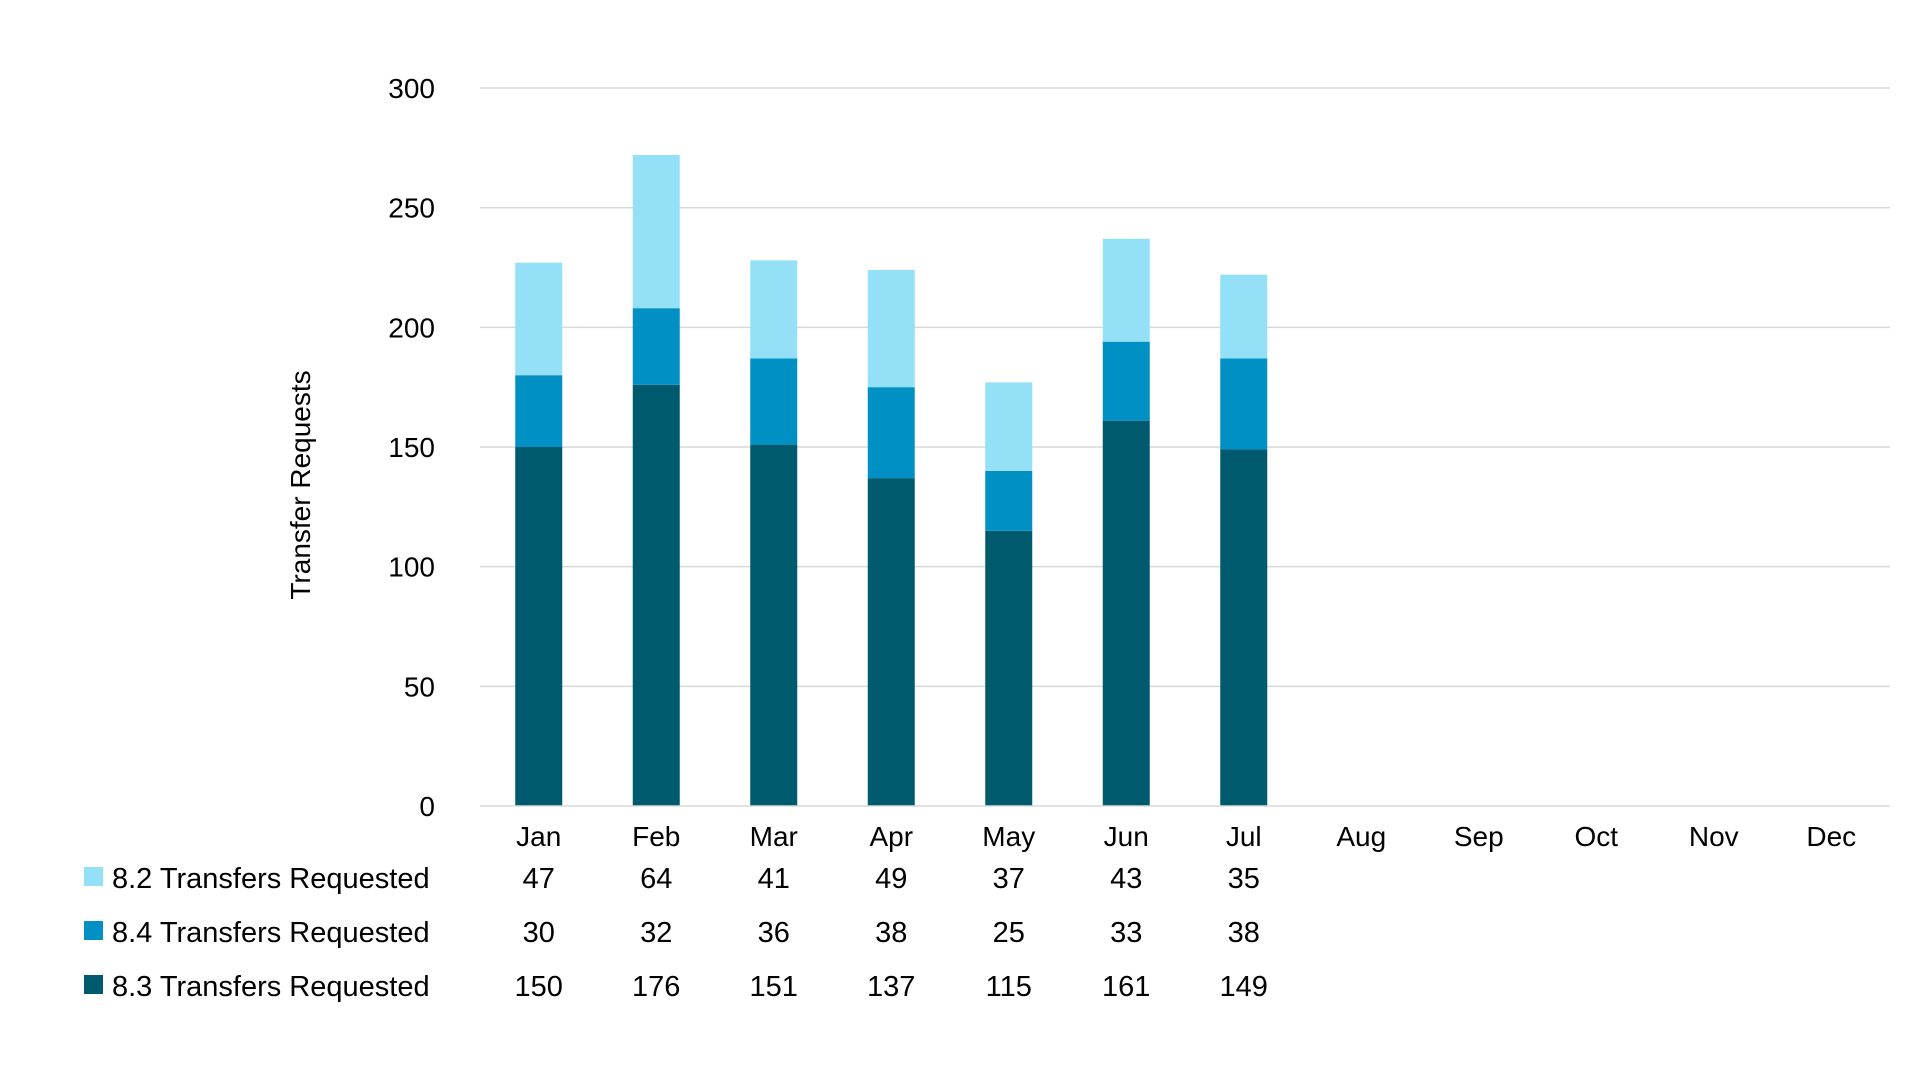 The image size is (1920, 1081). I want to click on data-label: 41, so click(774, 879).